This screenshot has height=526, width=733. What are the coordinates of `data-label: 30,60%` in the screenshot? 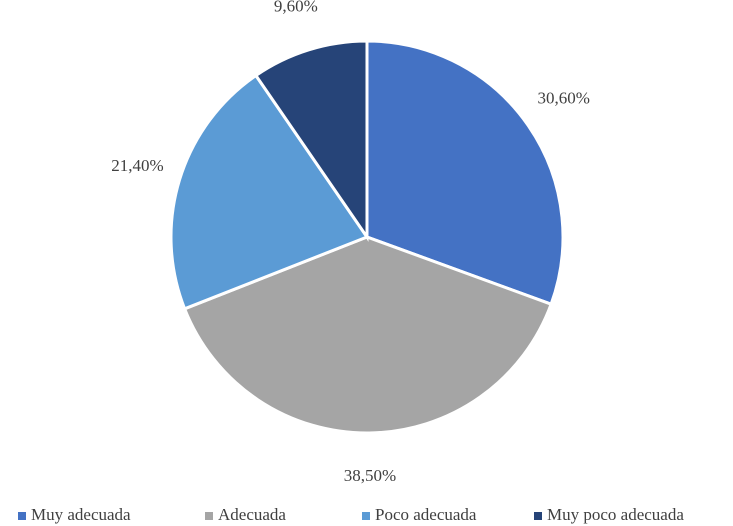 It's located at (563, 97).